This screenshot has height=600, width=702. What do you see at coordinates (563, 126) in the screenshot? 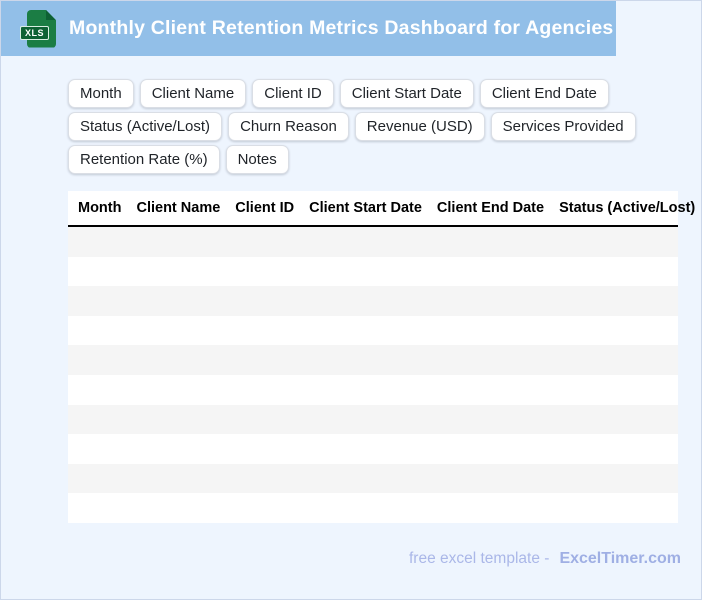
I see `column-chip: Services Provided` at bounding box center [563, 126].